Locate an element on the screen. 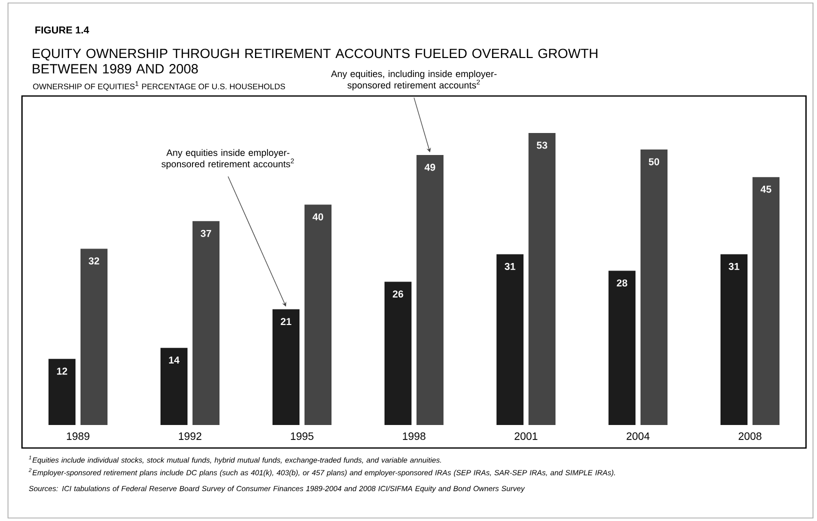 This screenshot has height=521, width=817. x-tick-label: 2001 is located at coordinates (526, 436).